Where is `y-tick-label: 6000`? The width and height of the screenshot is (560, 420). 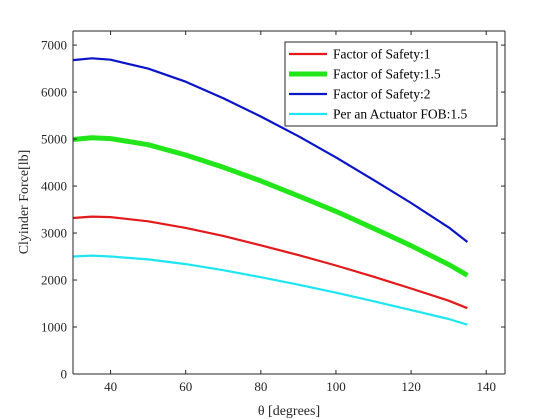
y-tick-label: 6000 is located at coordinates (54, 92).